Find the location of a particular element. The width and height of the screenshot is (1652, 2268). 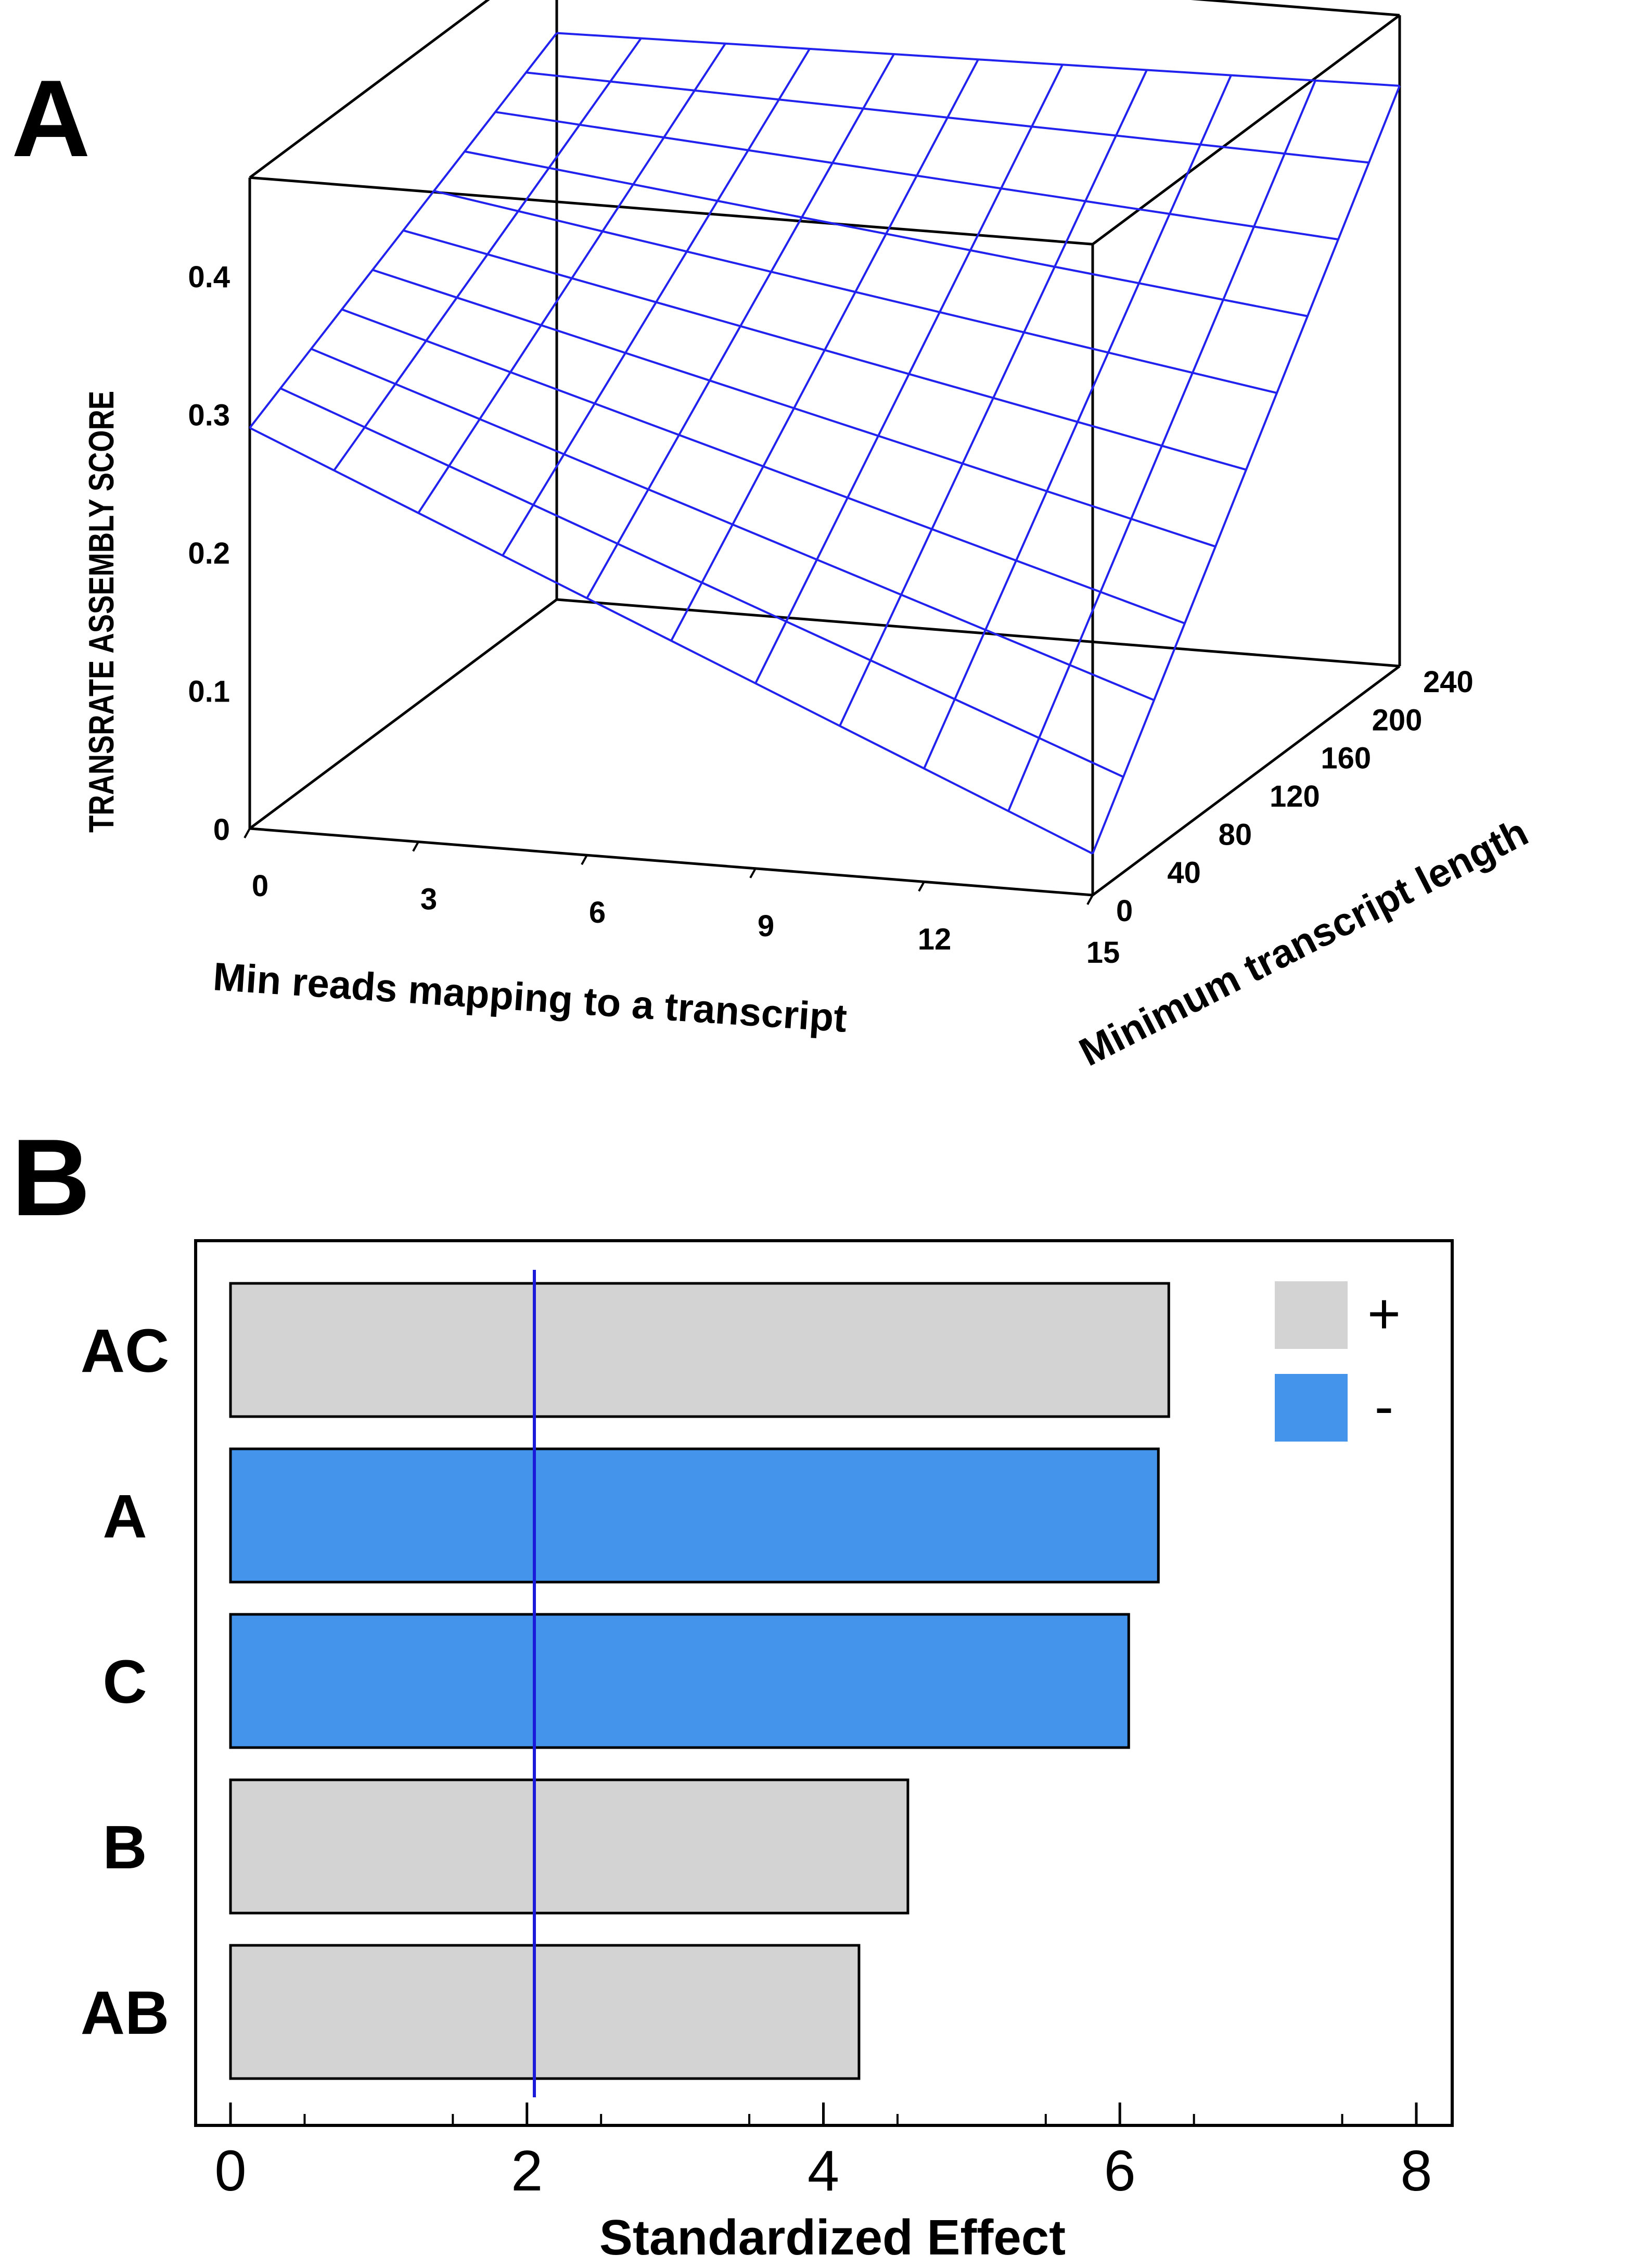

x-tick-label: 9 is located at coordinates (766, 926).